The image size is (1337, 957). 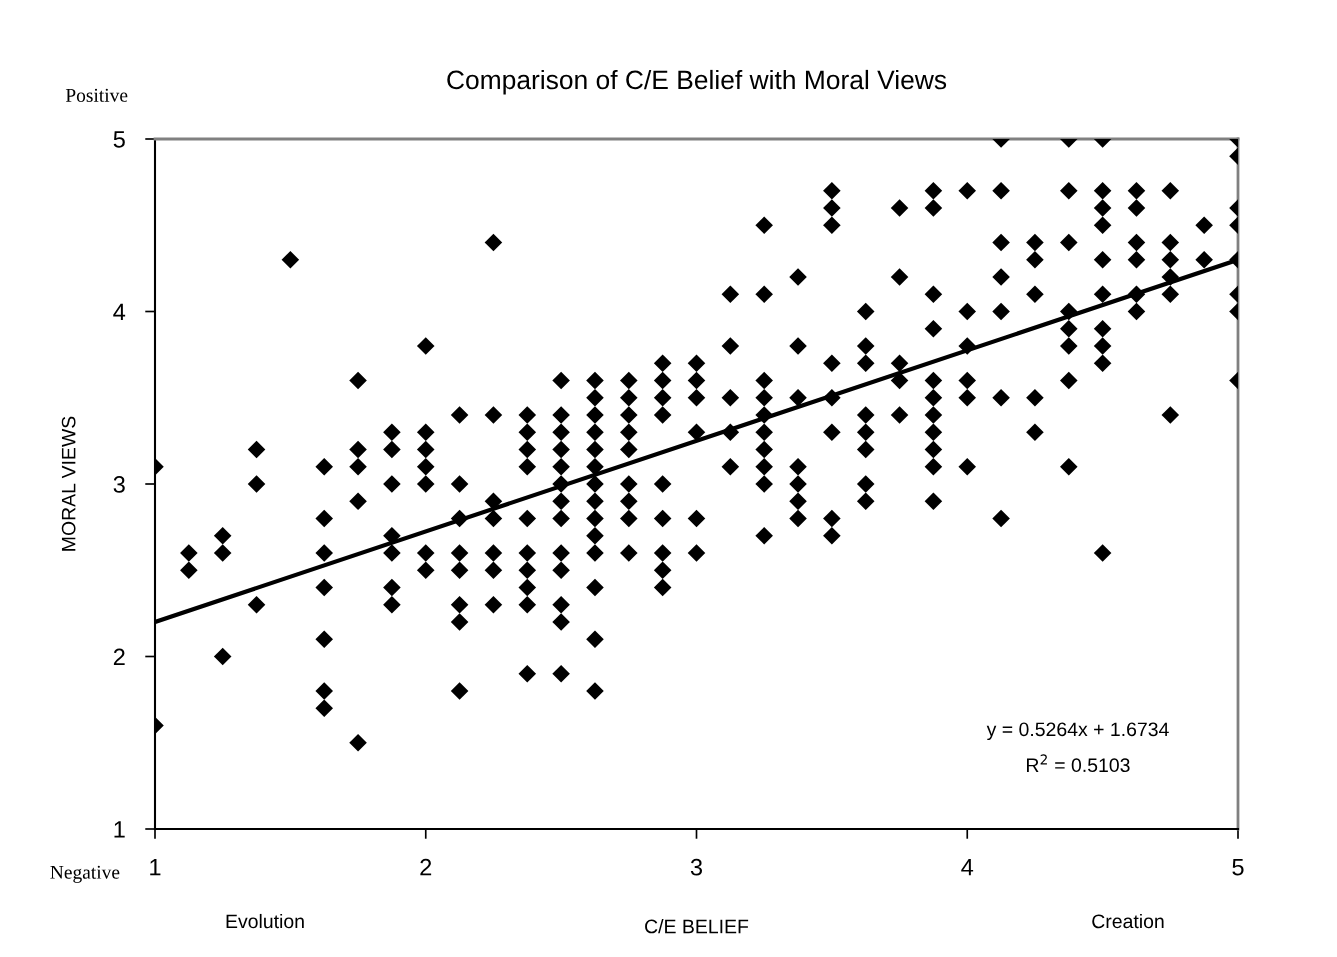 What do you see at coordinates (119, 829) in the screenshot?
I see `y-tick-label: 1` at bounding box center [119, 829].